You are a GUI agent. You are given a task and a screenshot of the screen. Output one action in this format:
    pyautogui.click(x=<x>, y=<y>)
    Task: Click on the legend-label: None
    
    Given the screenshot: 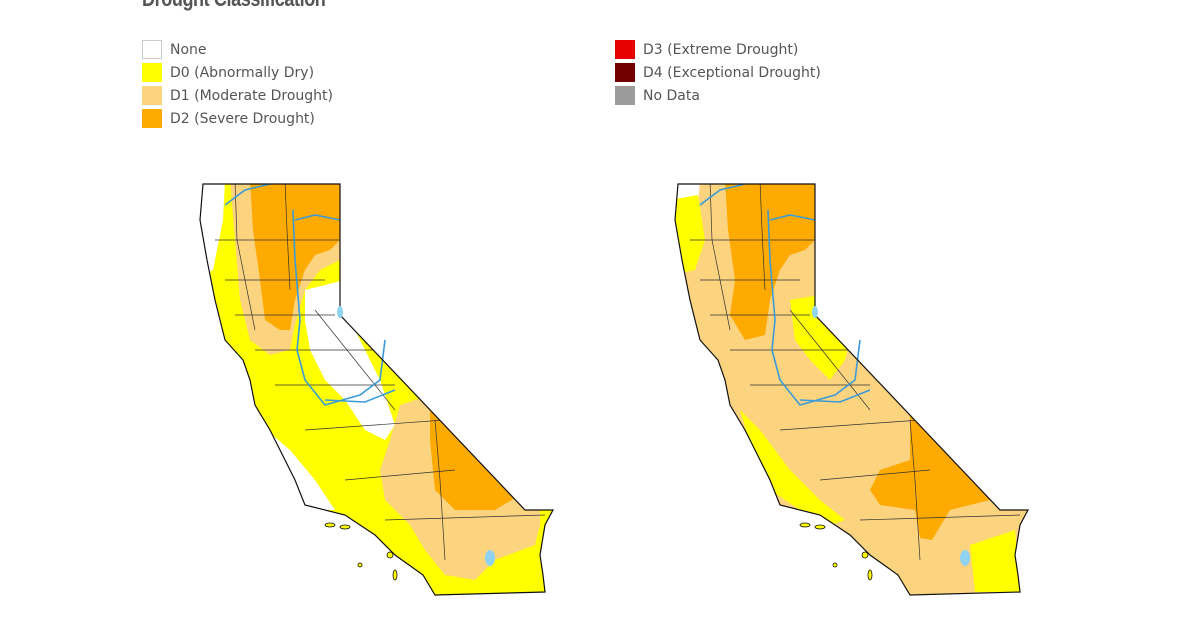 What is the action you would take?
    pyautogui.click(x=188, y=49)
    